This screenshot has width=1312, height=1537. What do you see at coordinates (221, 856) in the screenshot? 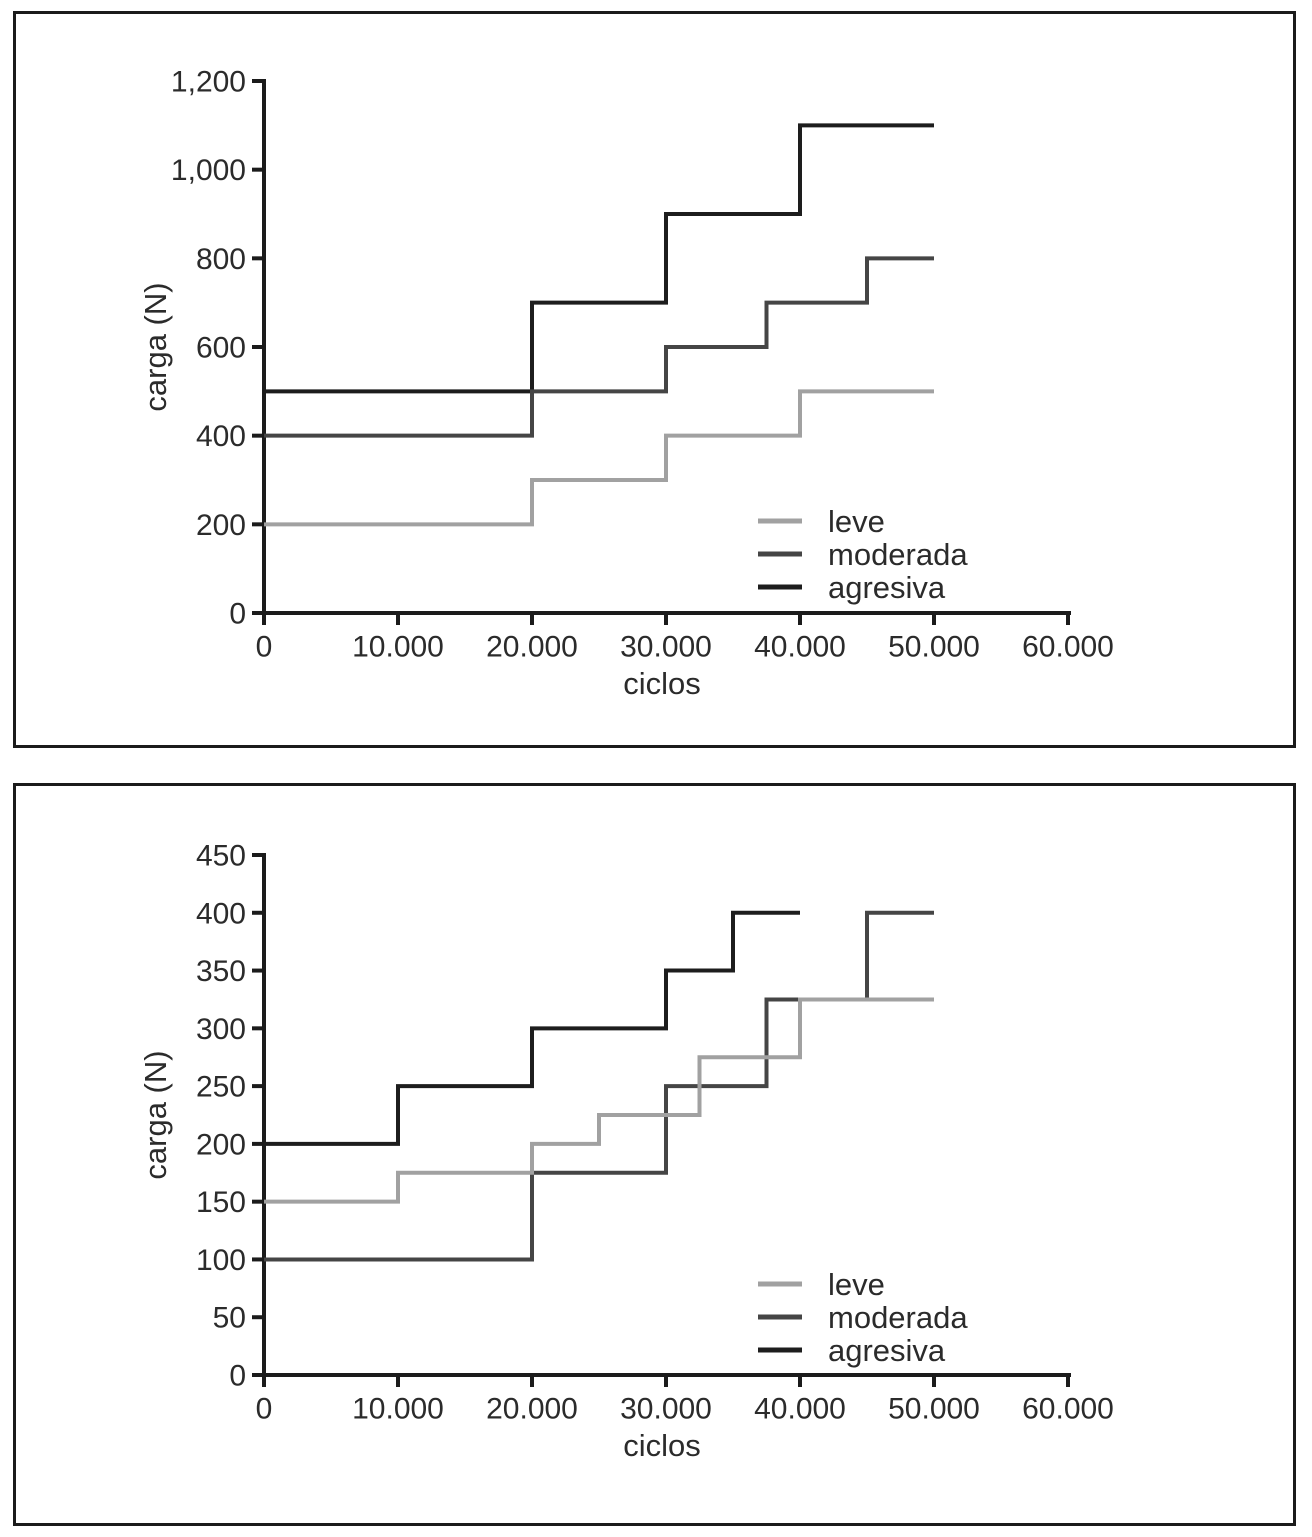
I see `y-tick-label: 450` at bounding box center [221, 856].